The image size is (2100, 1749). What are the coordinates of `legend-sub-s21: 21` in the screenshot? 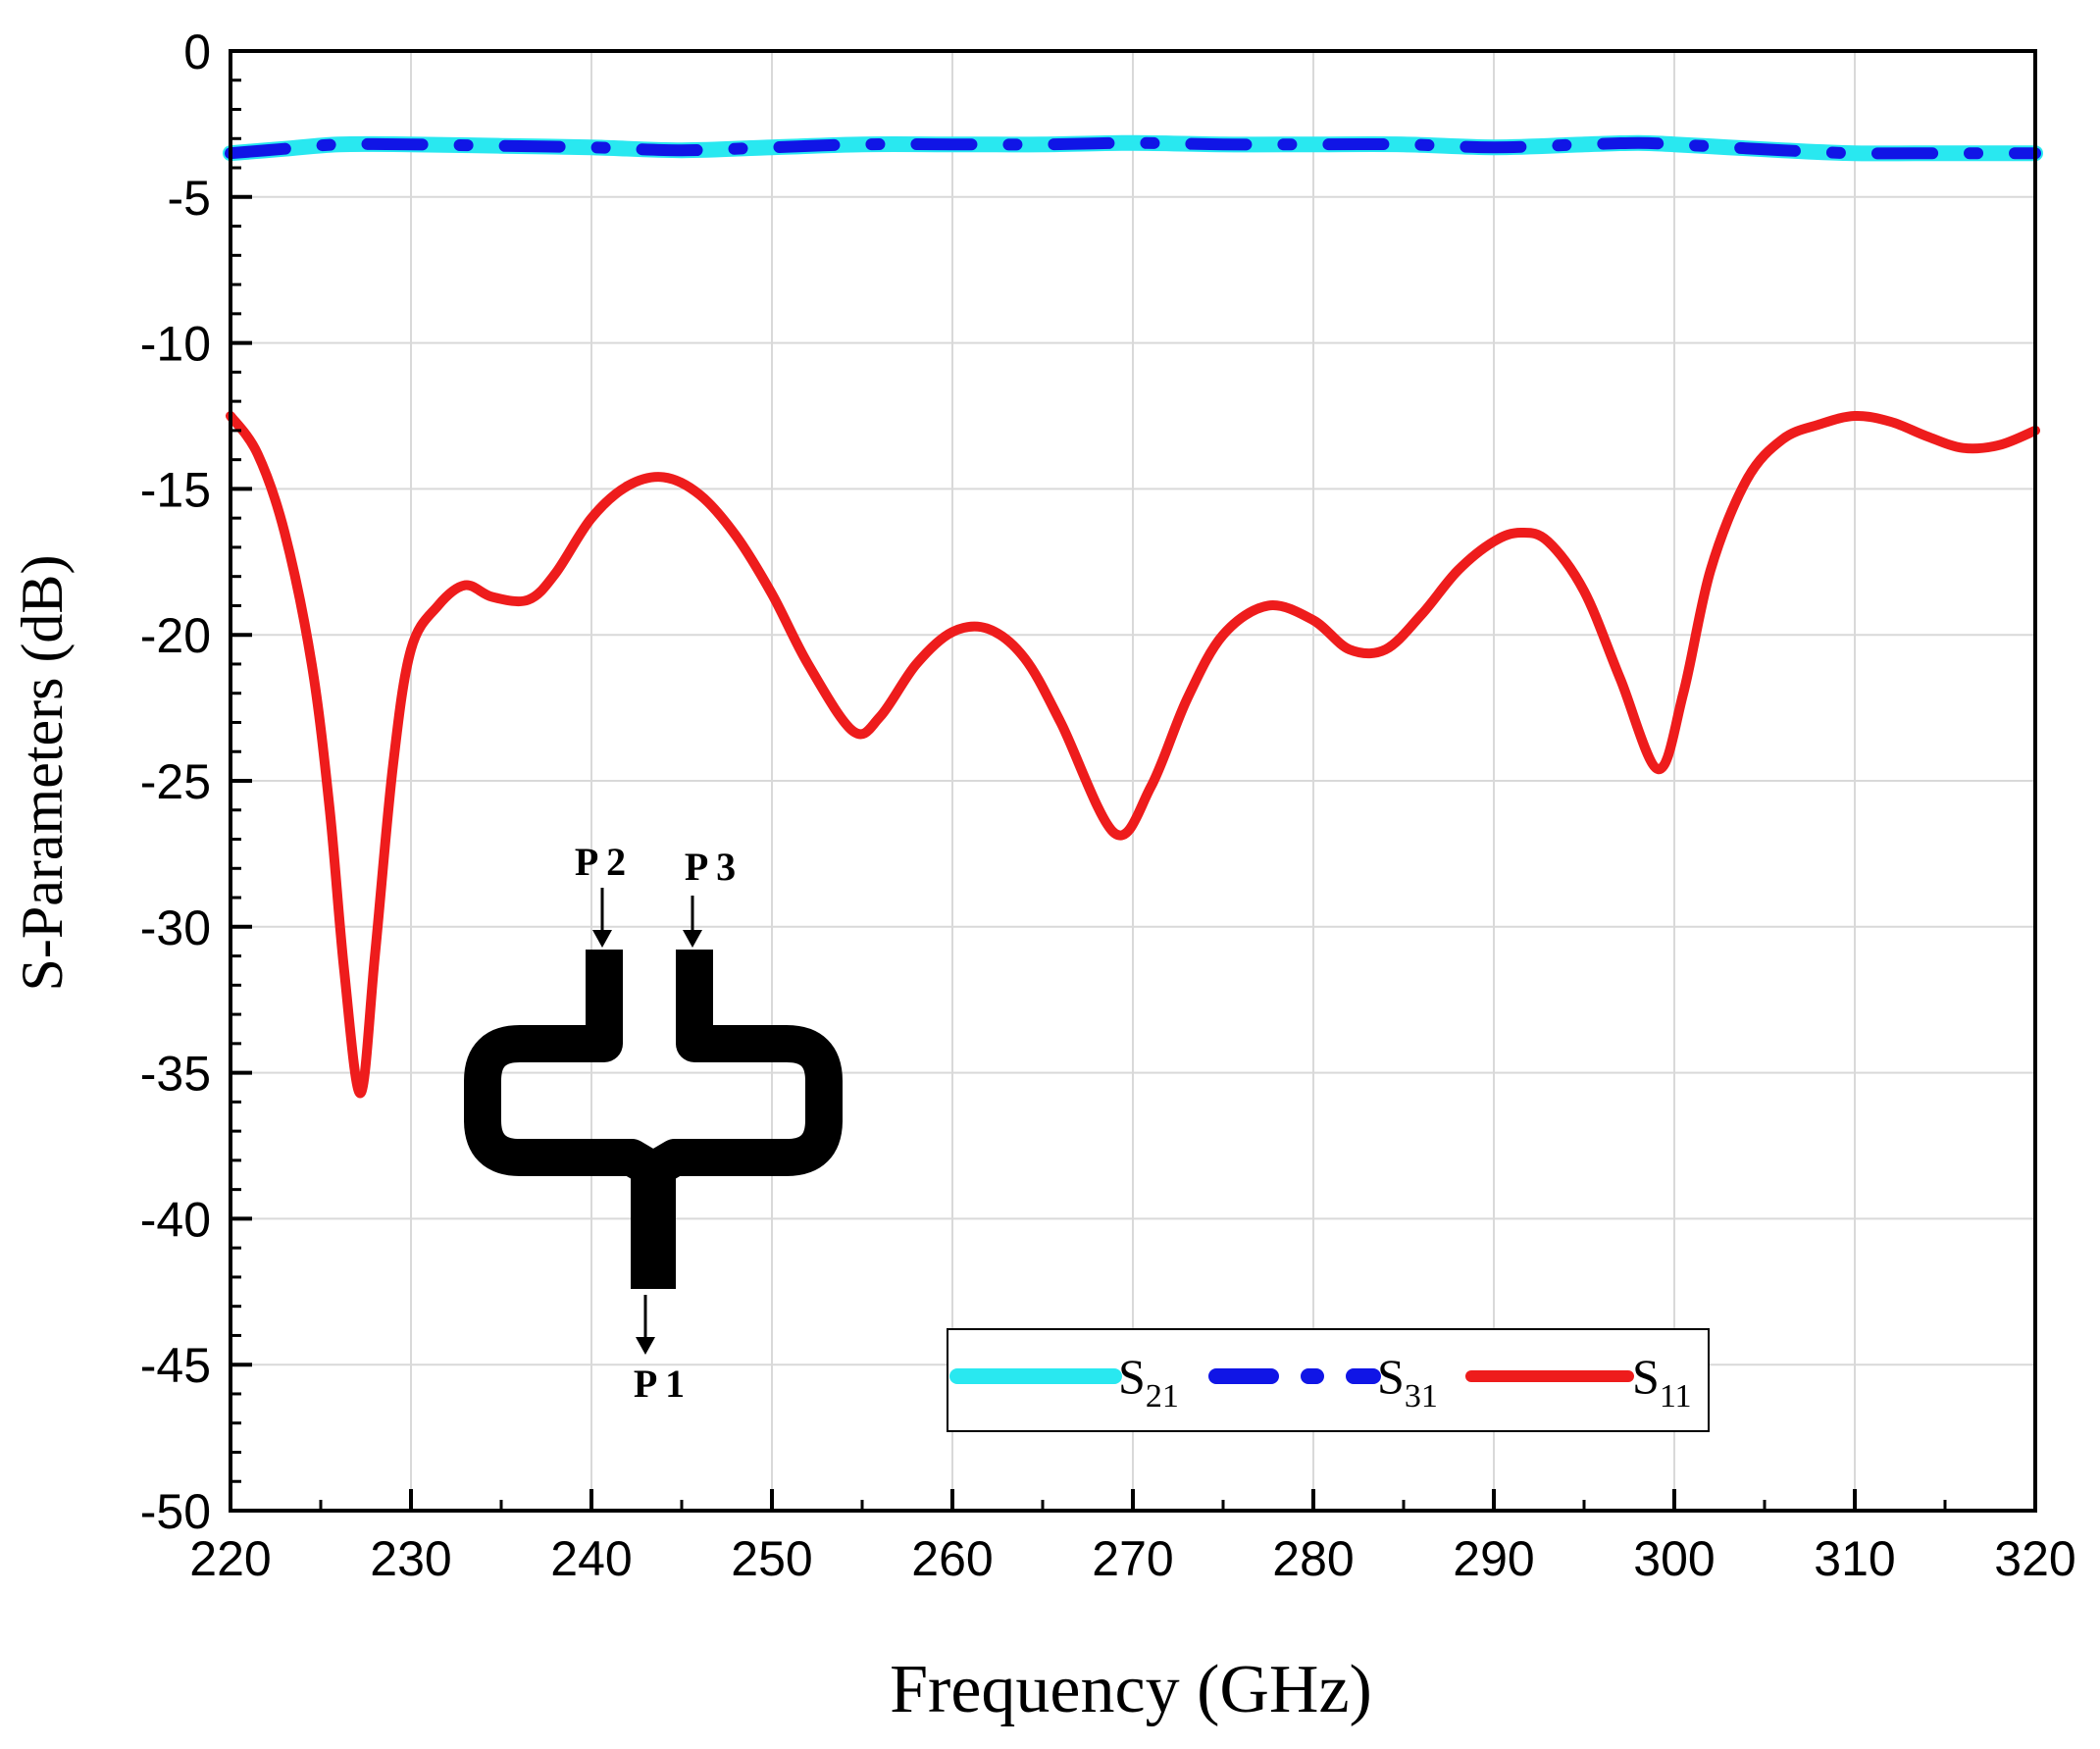 It's located at (1162, 1396).